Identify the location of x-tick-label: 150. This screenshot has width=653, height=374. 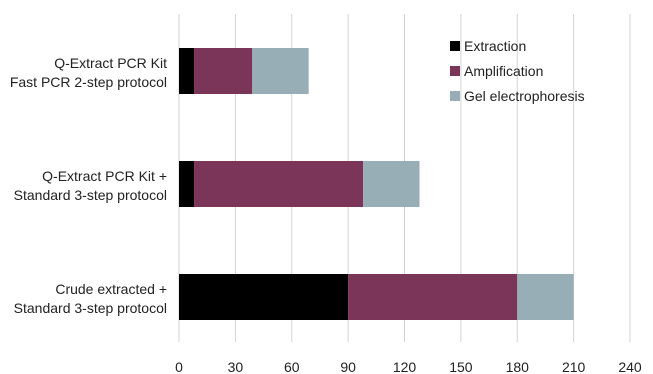
(461, 366).